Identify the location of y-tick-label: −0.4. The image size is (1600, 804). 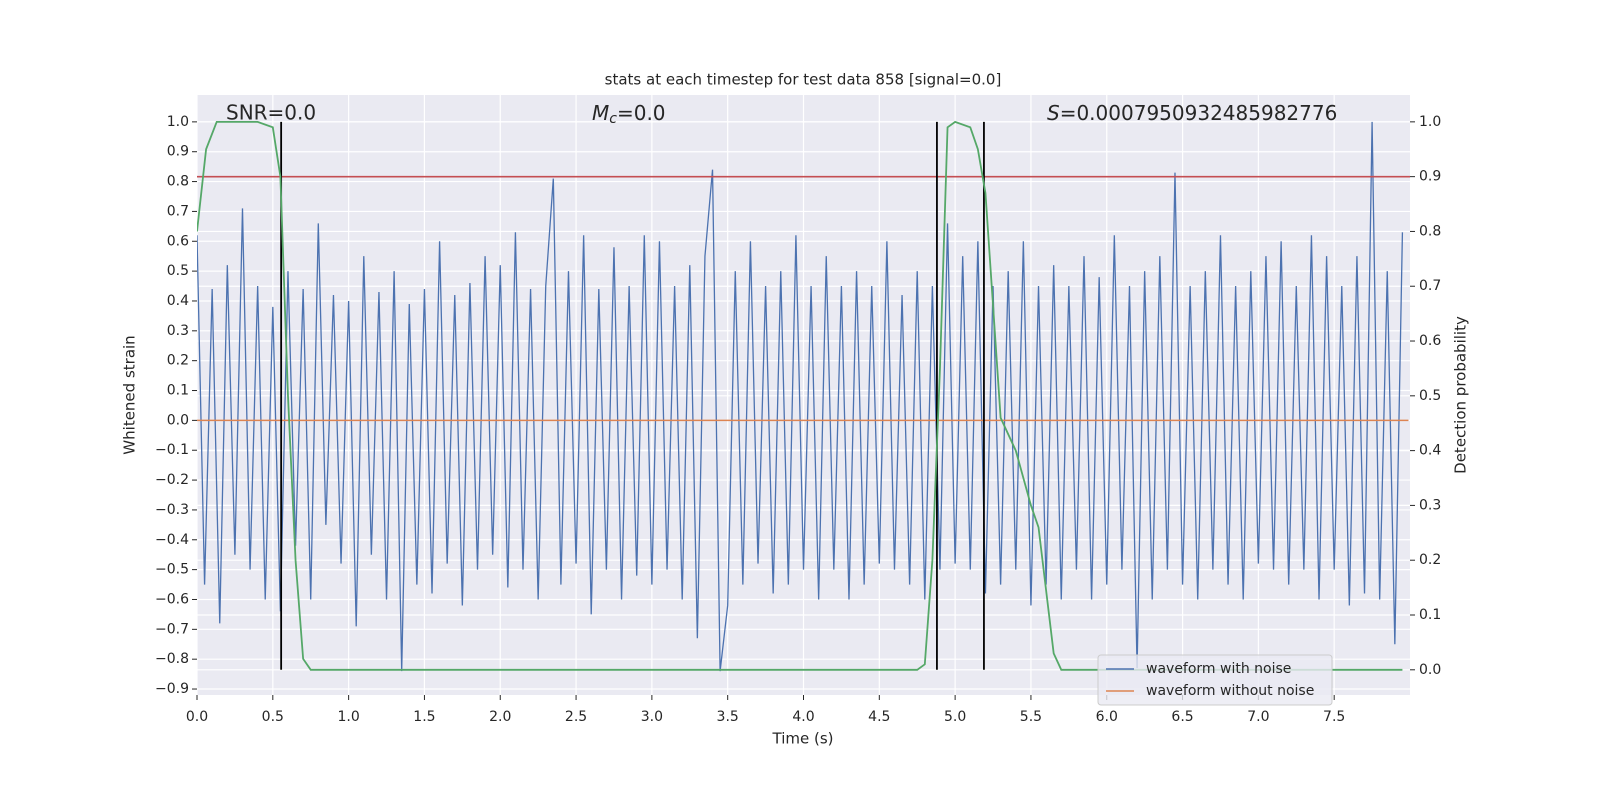
(172, 540).